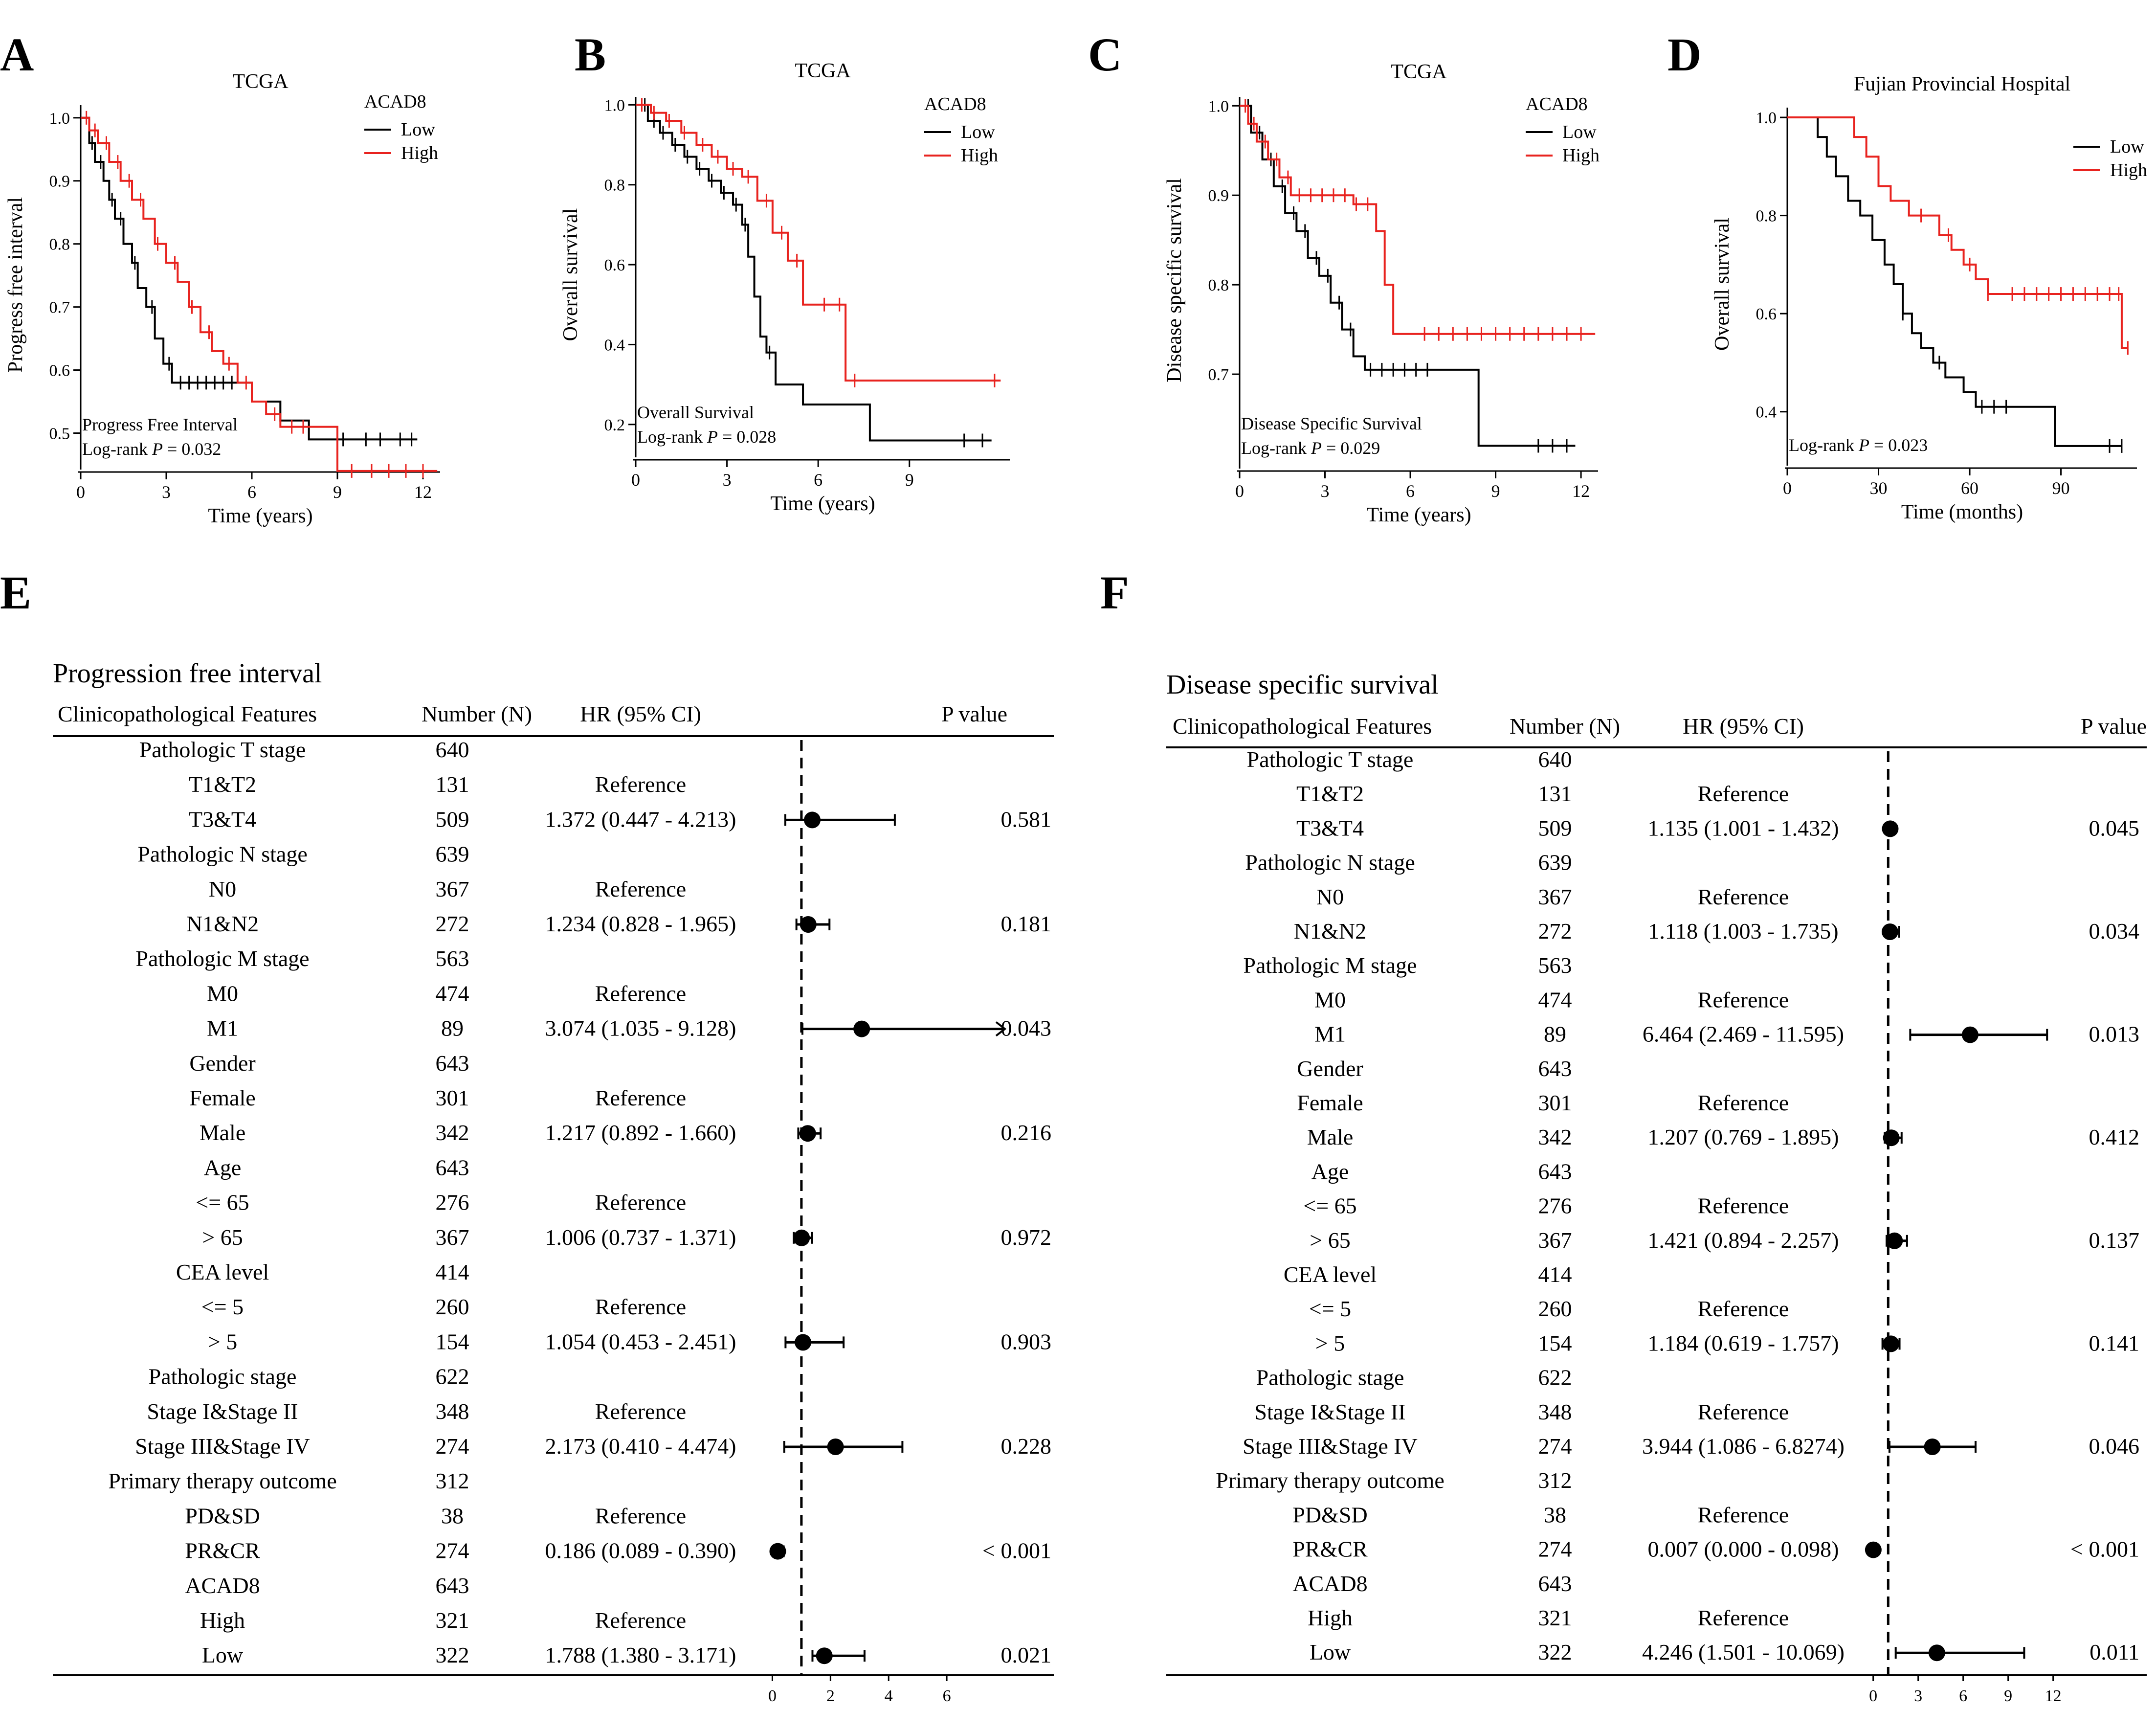 This screenshot has width=2156, height=1709. I want to click on x-axis-label: Time (years), so click(1419, 515).